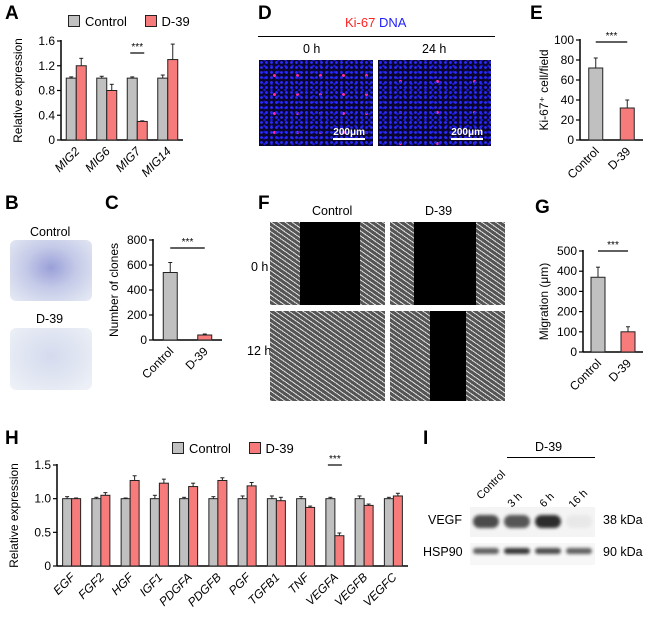 Image resolution: width=650 pixels, height=619 pixels. What do you see at coordinates (114, 290) in the screenshot?
I see `y-axis-label: Number of clones` at bounding box center [114, 290].